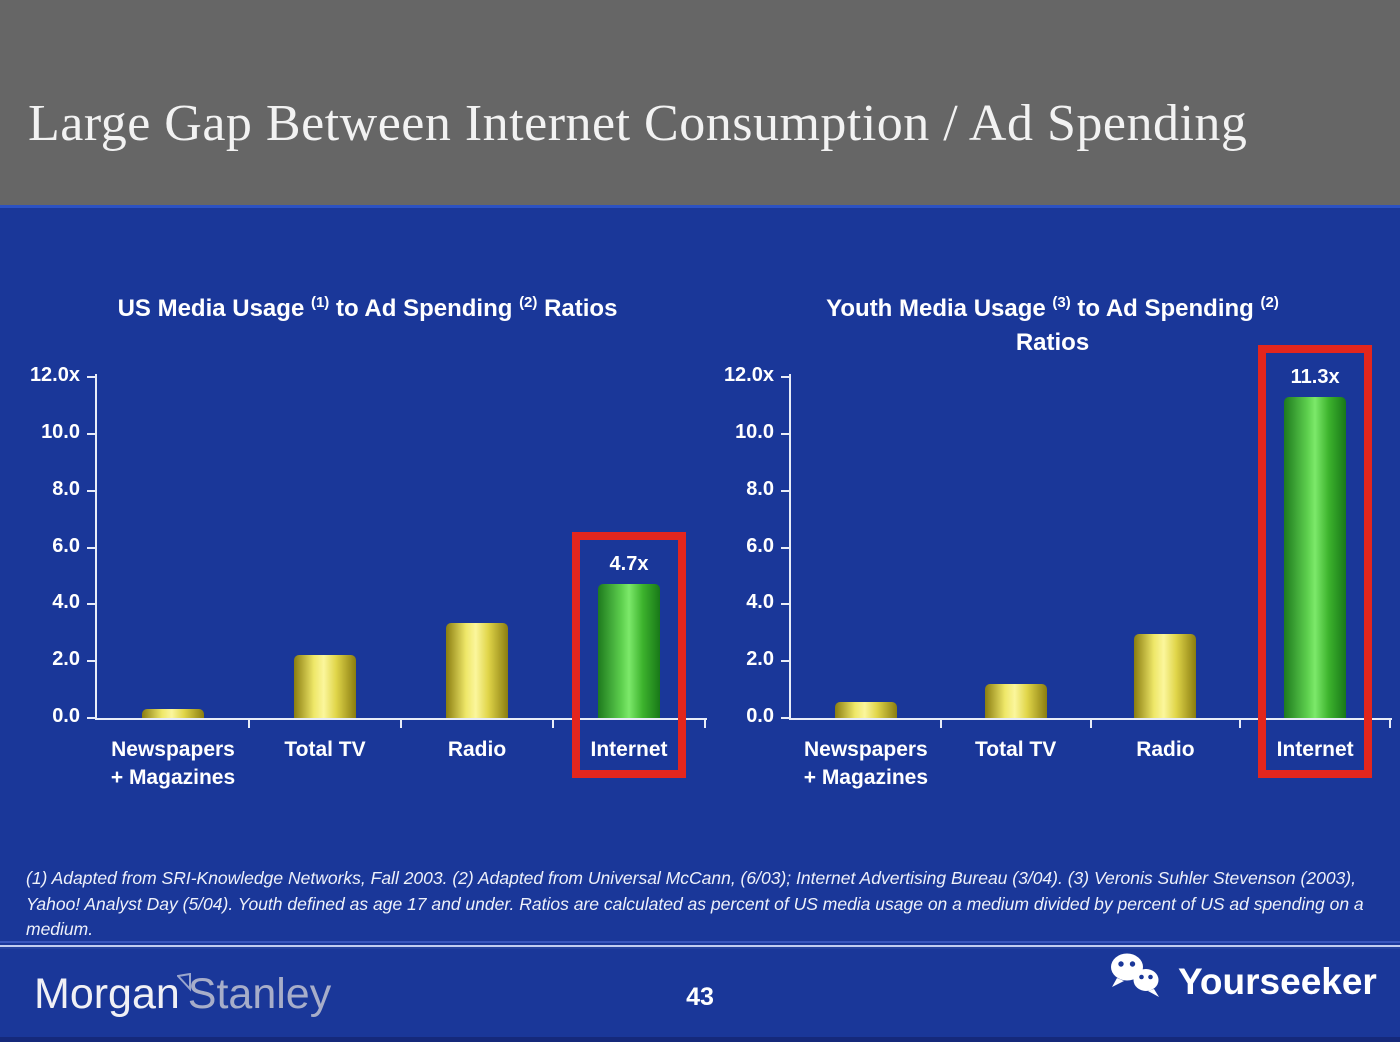  What do you see at coordinates (700, 1039) in the screenshot?
I see `bottom-edge` at bounding box center [700, 1039].